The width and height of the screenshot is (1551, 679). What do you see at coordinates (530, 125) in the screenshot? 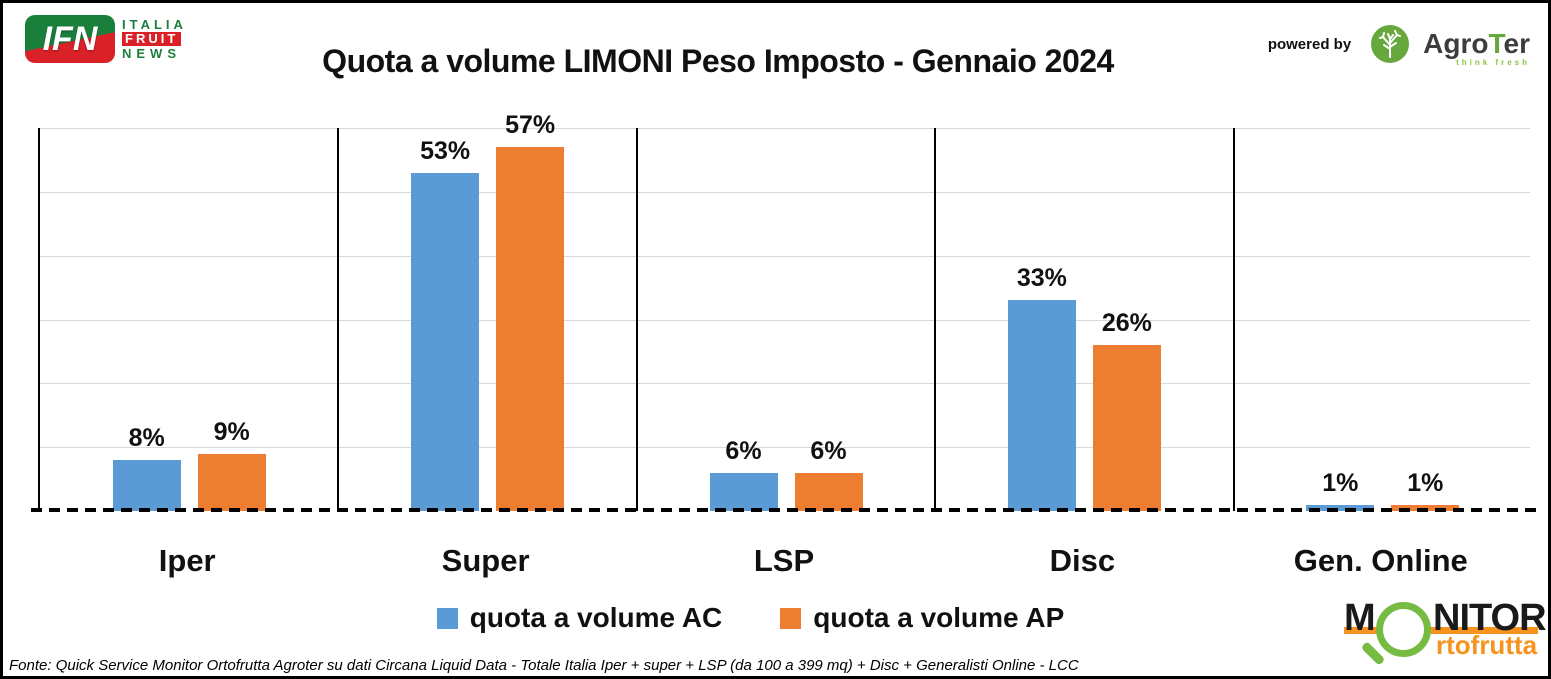
I see `bar-value-label: 57%` at bounding box center [530, 125].